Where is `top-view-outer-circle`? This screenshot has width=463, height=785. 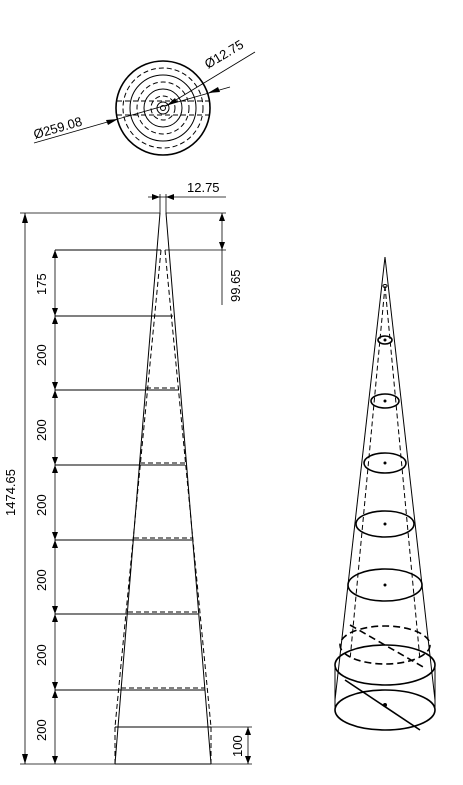
top-view-outer-circle is located at coordinates (163, 108).